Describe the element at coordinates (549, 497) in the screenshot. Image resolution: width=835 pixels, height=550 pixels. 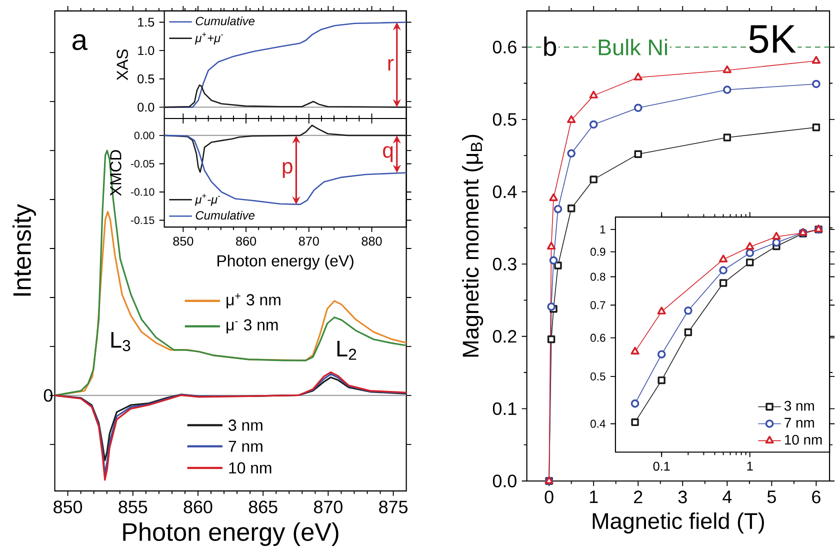
I see `x-tick-label: 0` at that location.